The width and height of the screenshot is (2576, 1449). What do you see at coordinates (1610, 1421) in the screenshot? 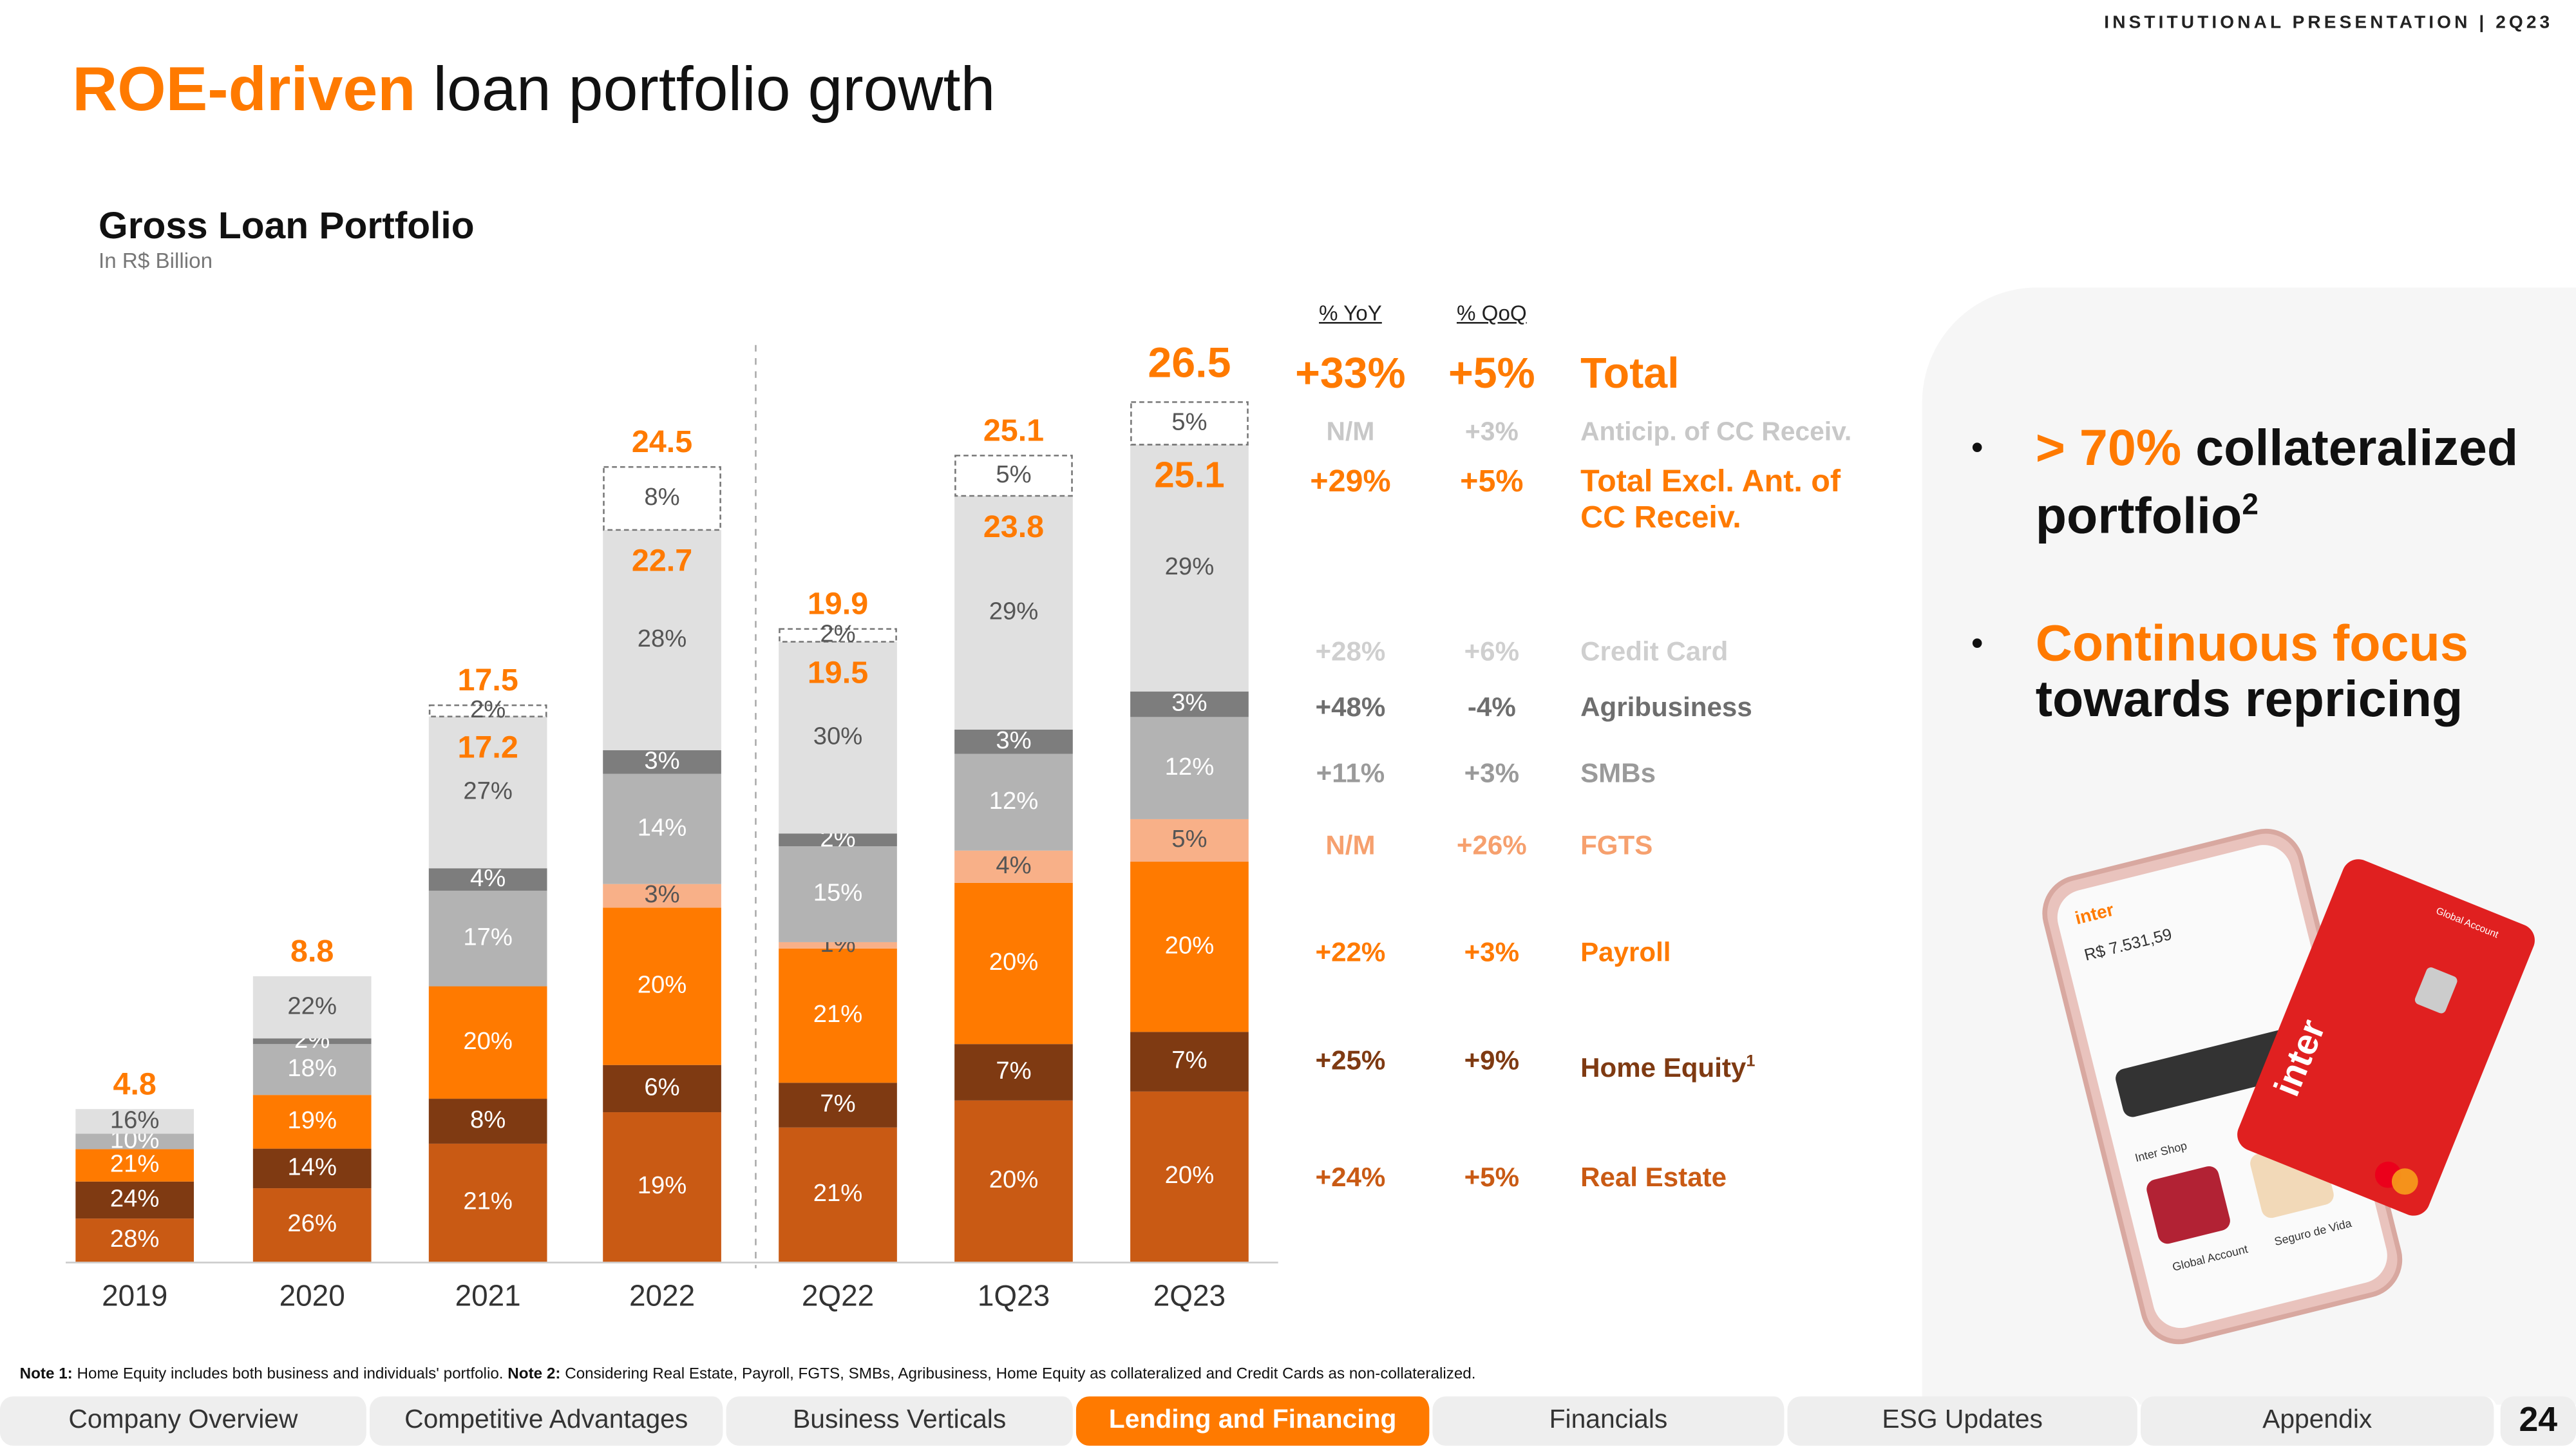
I see `nav-tab: Financials` at bounding box center [1610, 1421].